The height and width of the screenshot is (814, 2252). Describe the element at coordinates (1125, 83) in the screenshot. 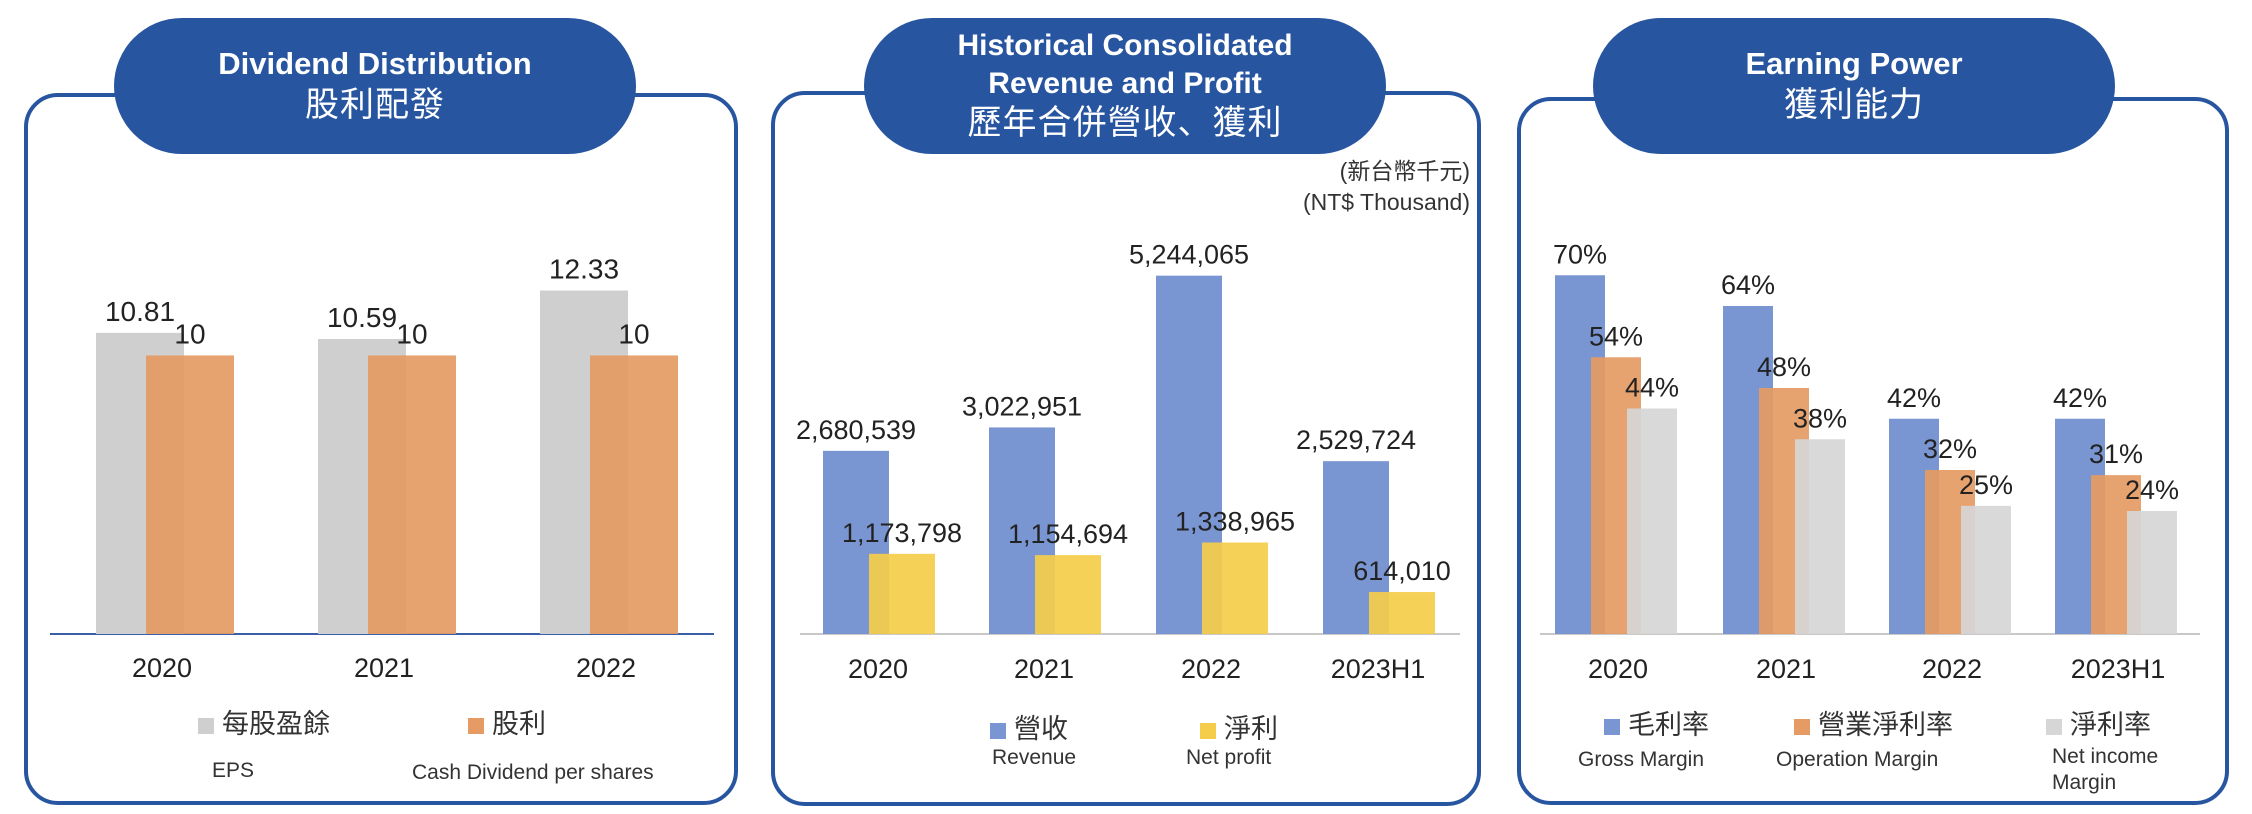

I see `revenue-title-en-2: Revenue and Profit` at that location.